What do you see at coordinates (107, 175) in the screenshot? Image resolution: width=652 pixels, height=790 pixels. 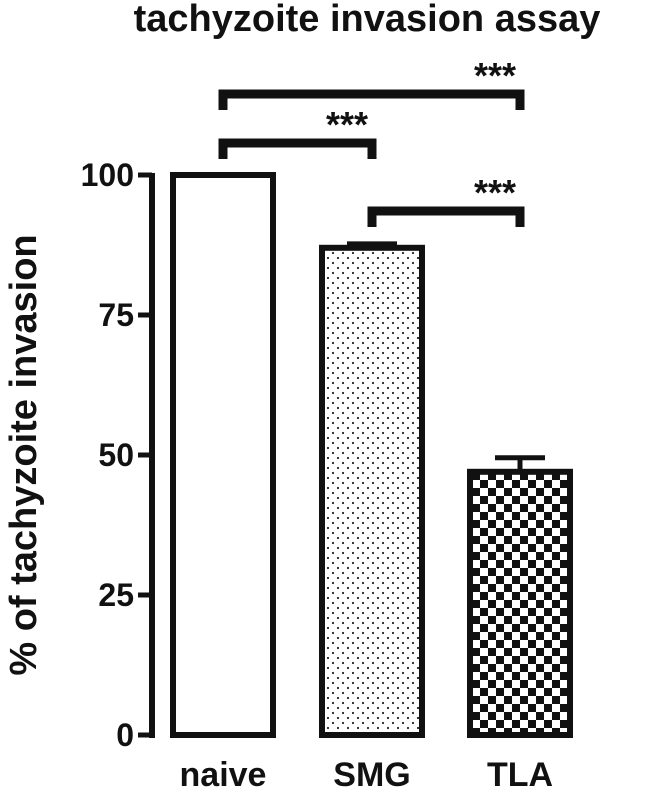 I see `y-tick-label: 100` at bounding box center [107, 175].